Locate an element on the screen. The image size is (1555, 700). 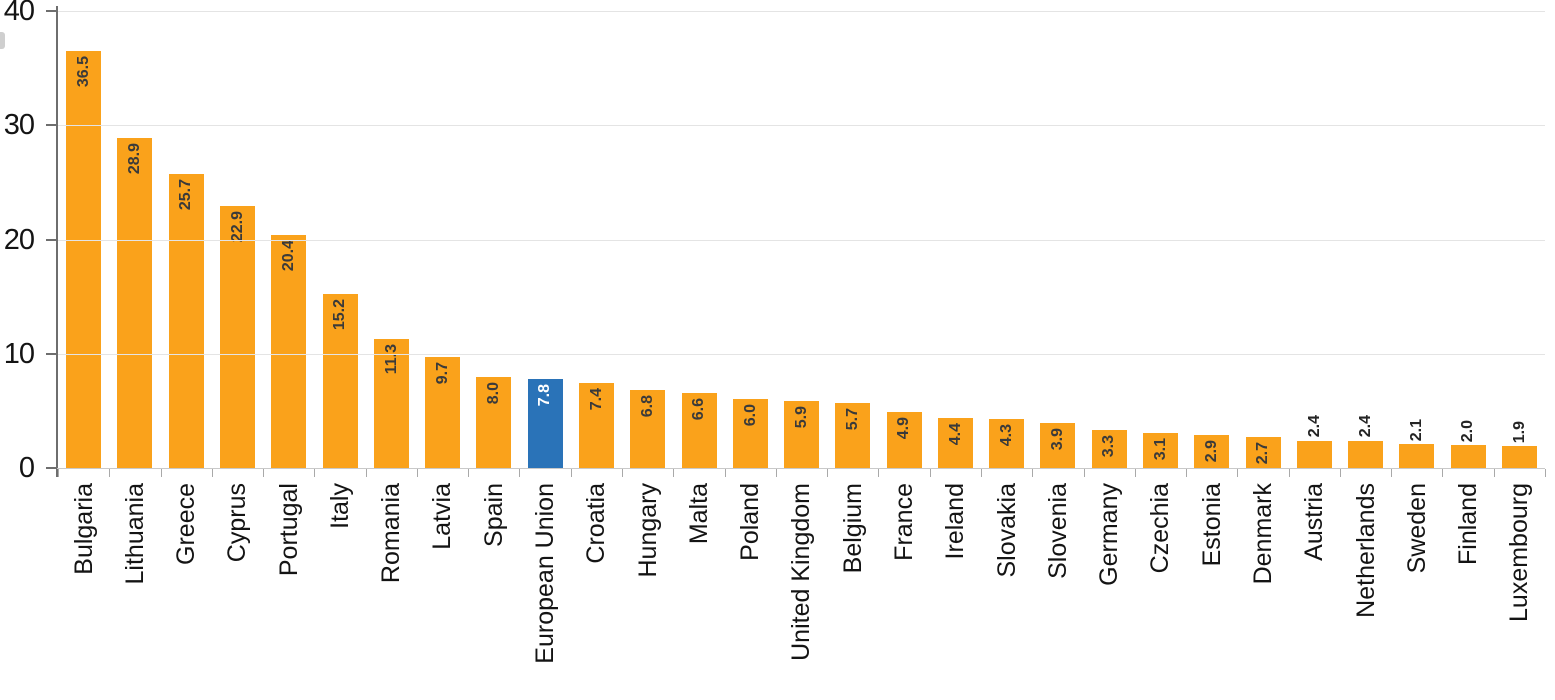
country-label: Czechia is located at coordinates (1160, 528).